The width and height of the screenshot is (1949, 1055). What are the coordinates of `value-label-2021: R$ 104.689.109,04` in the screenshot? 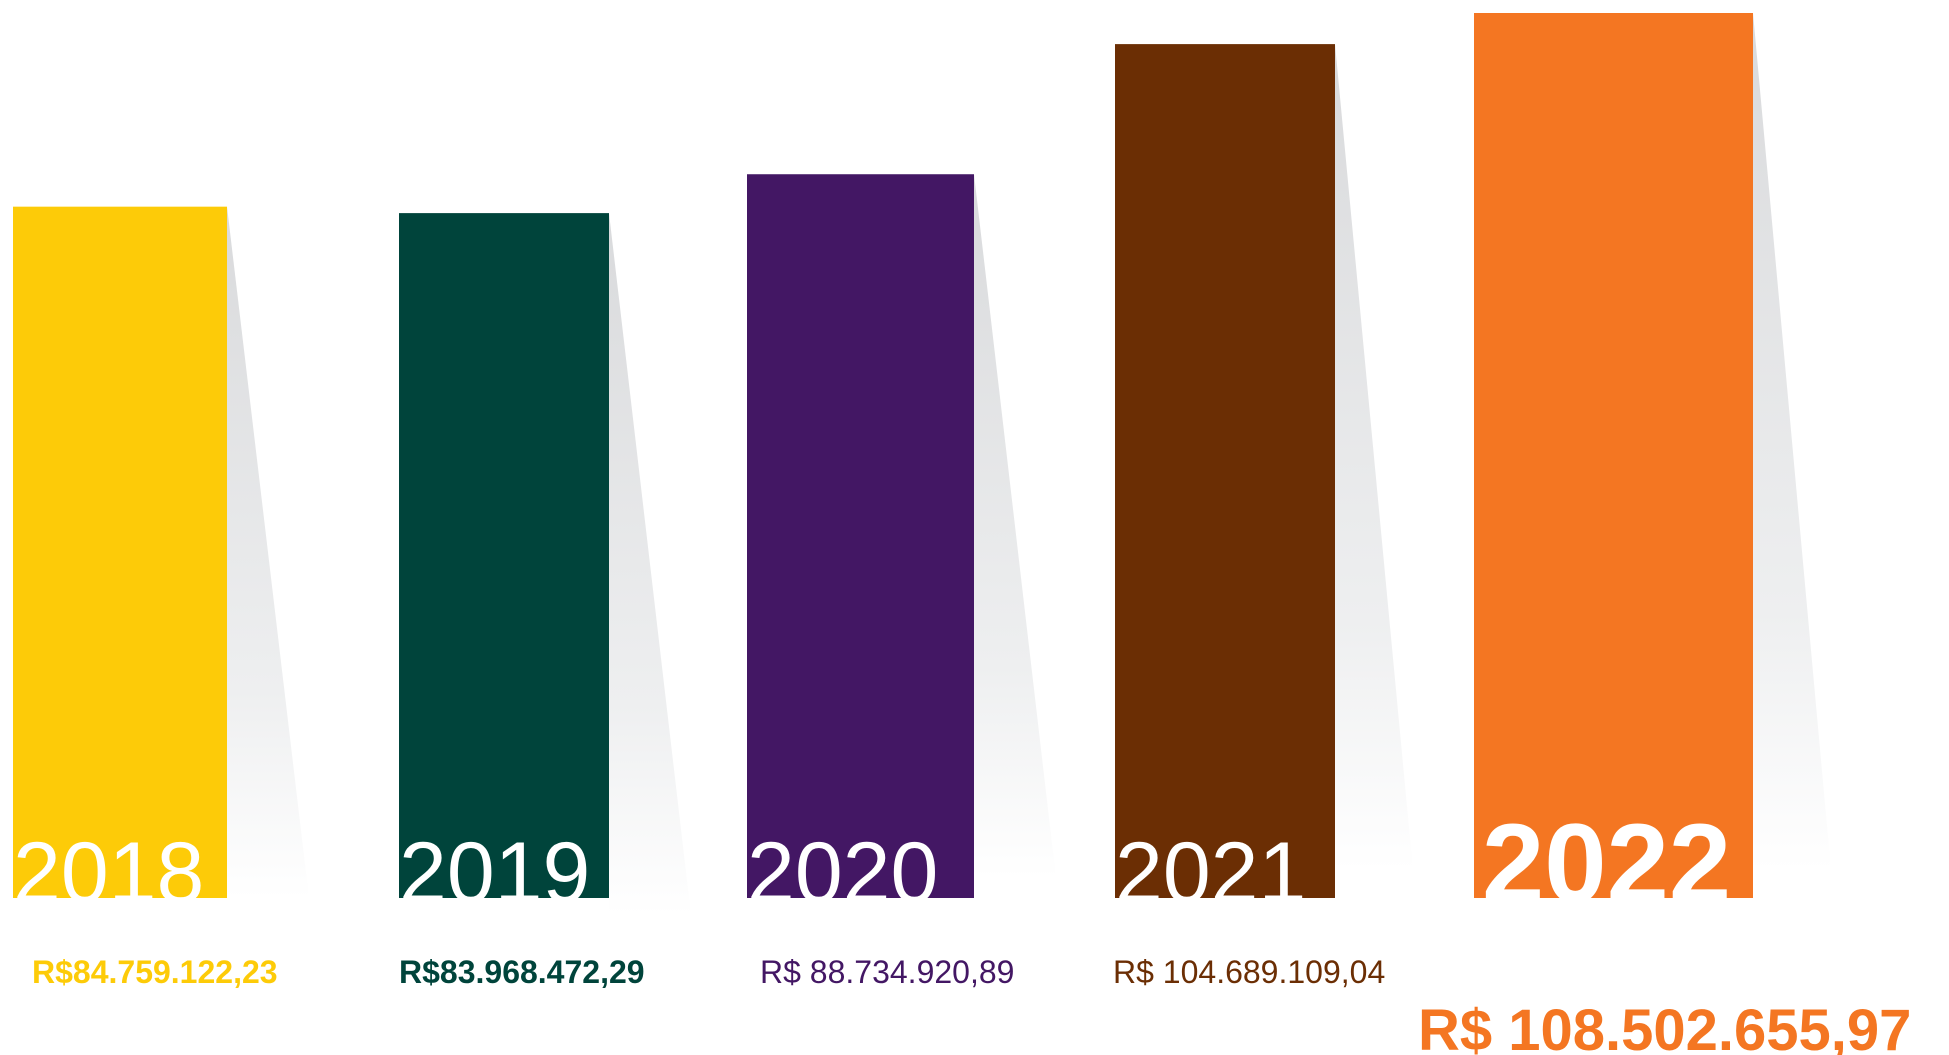 It's located at (1249, 972).